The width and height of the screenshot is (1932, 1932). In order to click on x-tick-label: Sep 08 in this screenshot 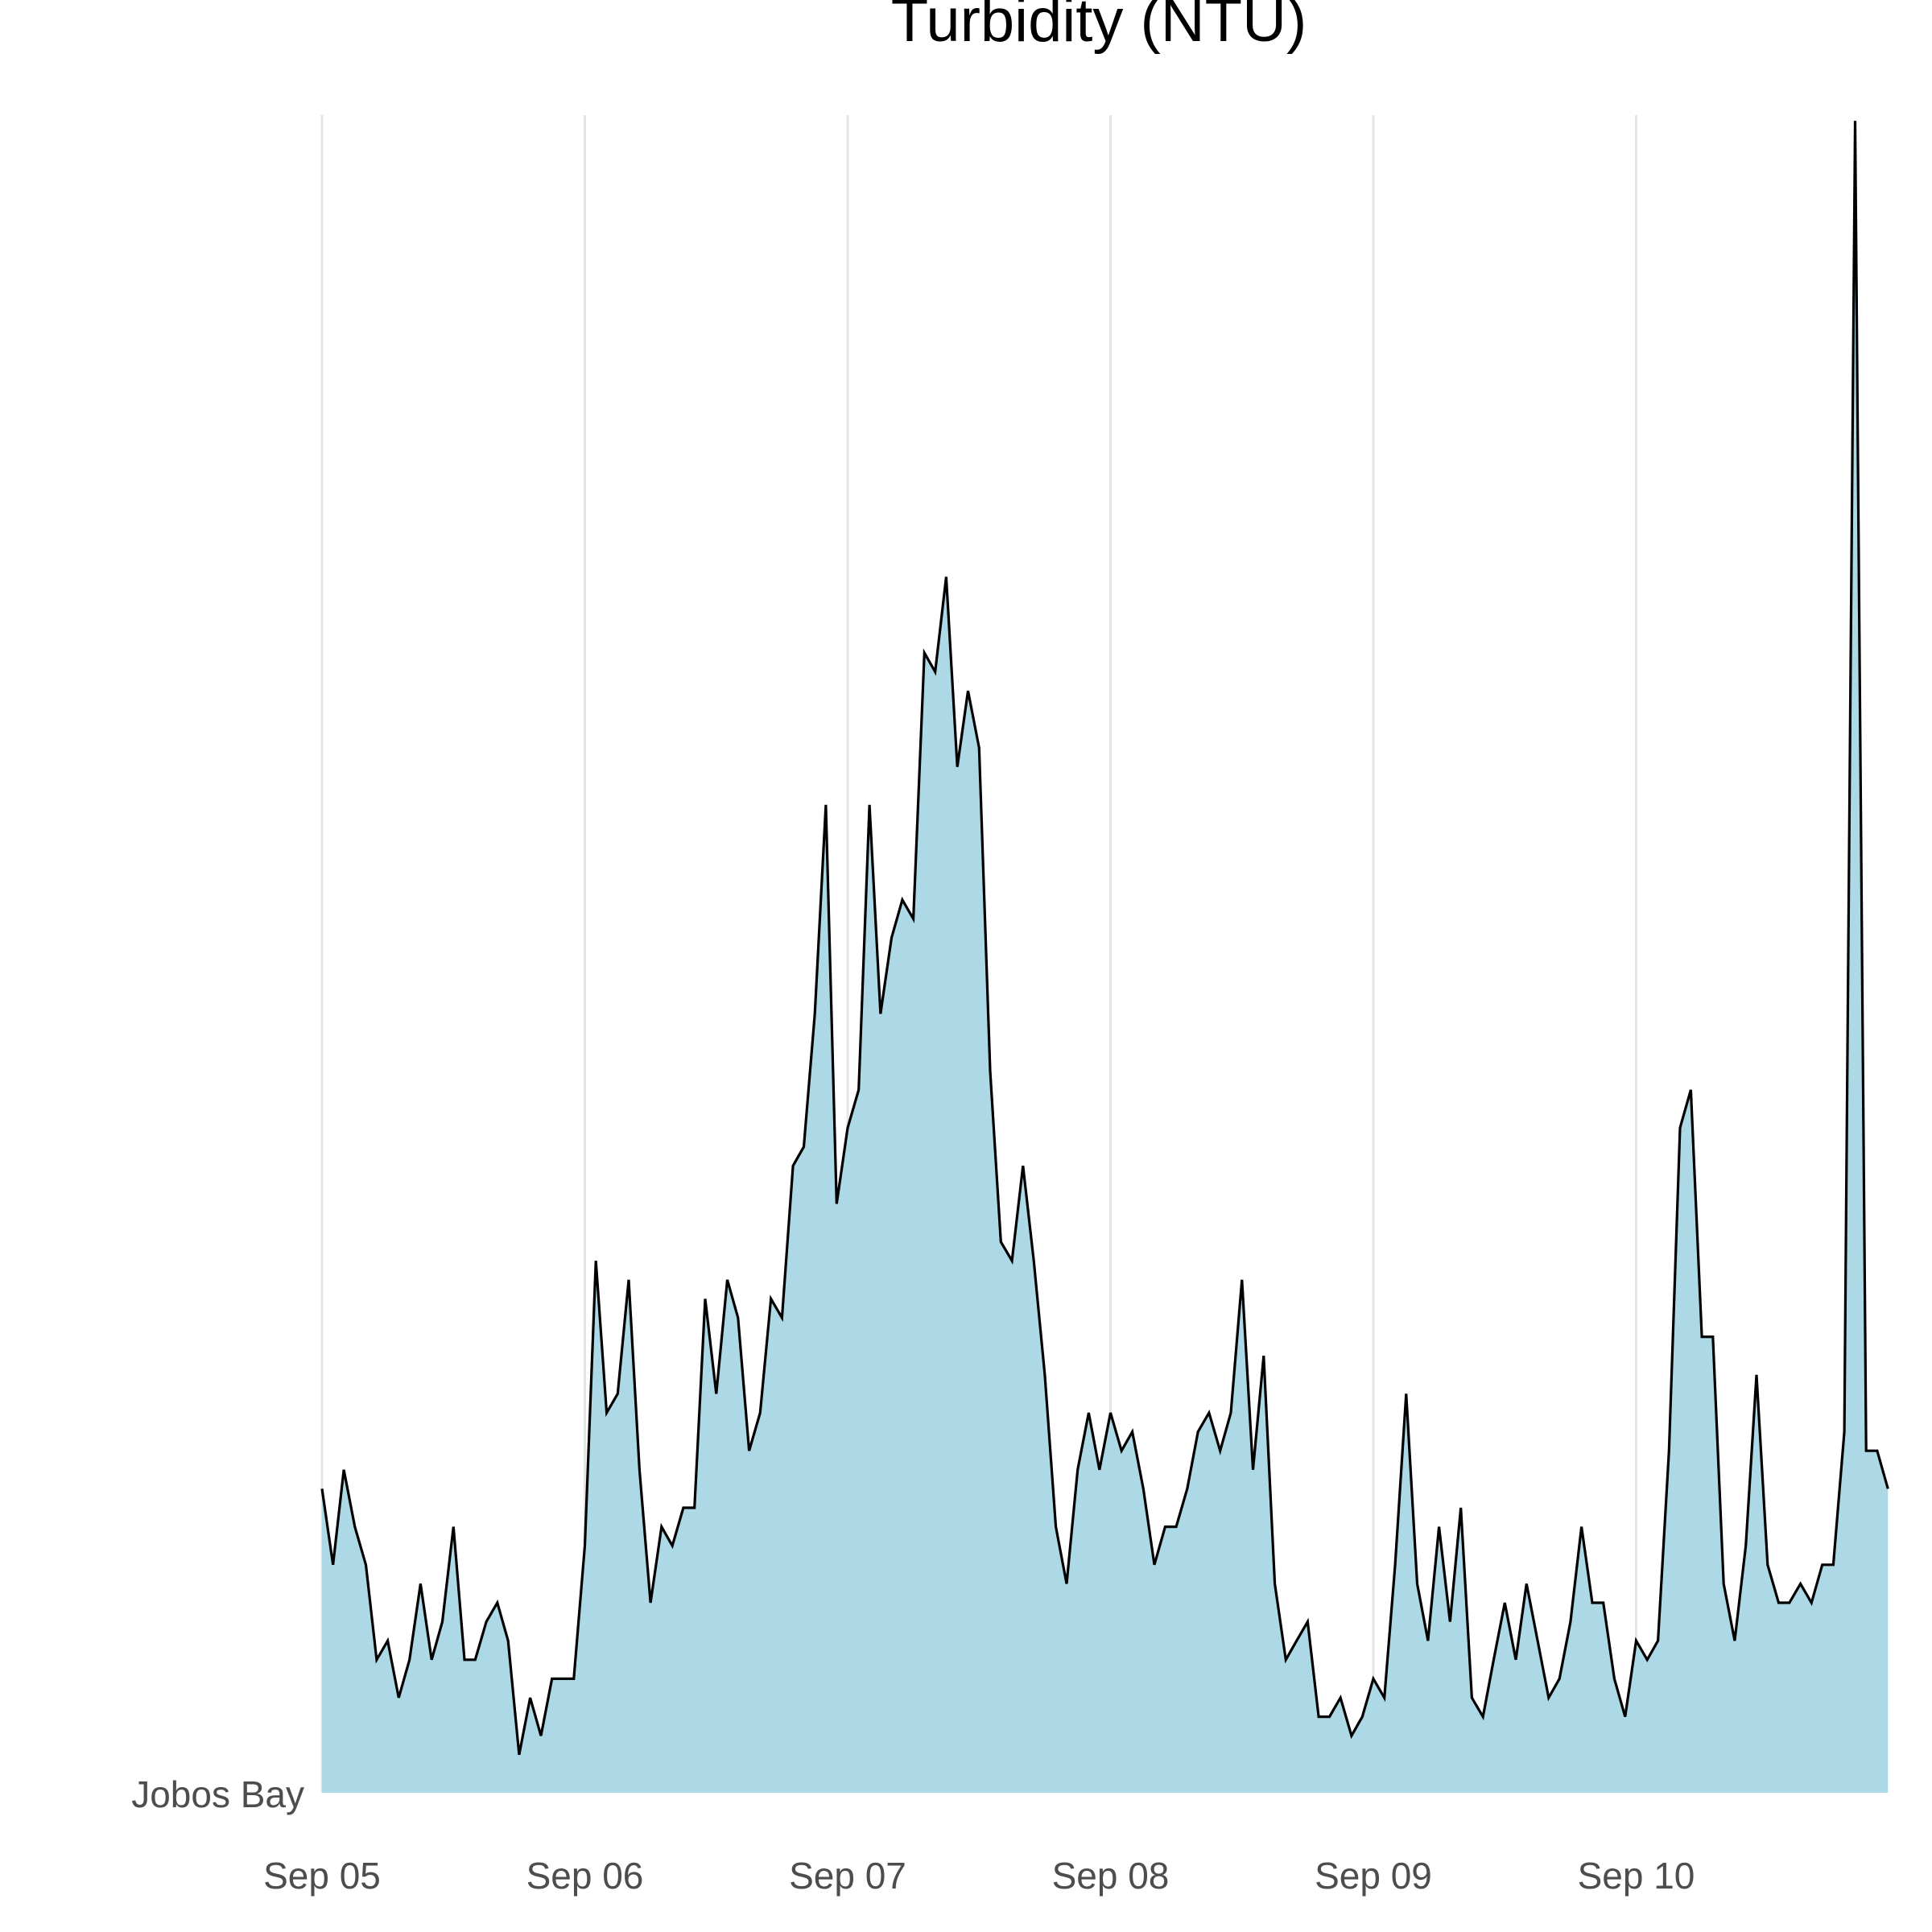, I will do `click(1111, 1876)`.